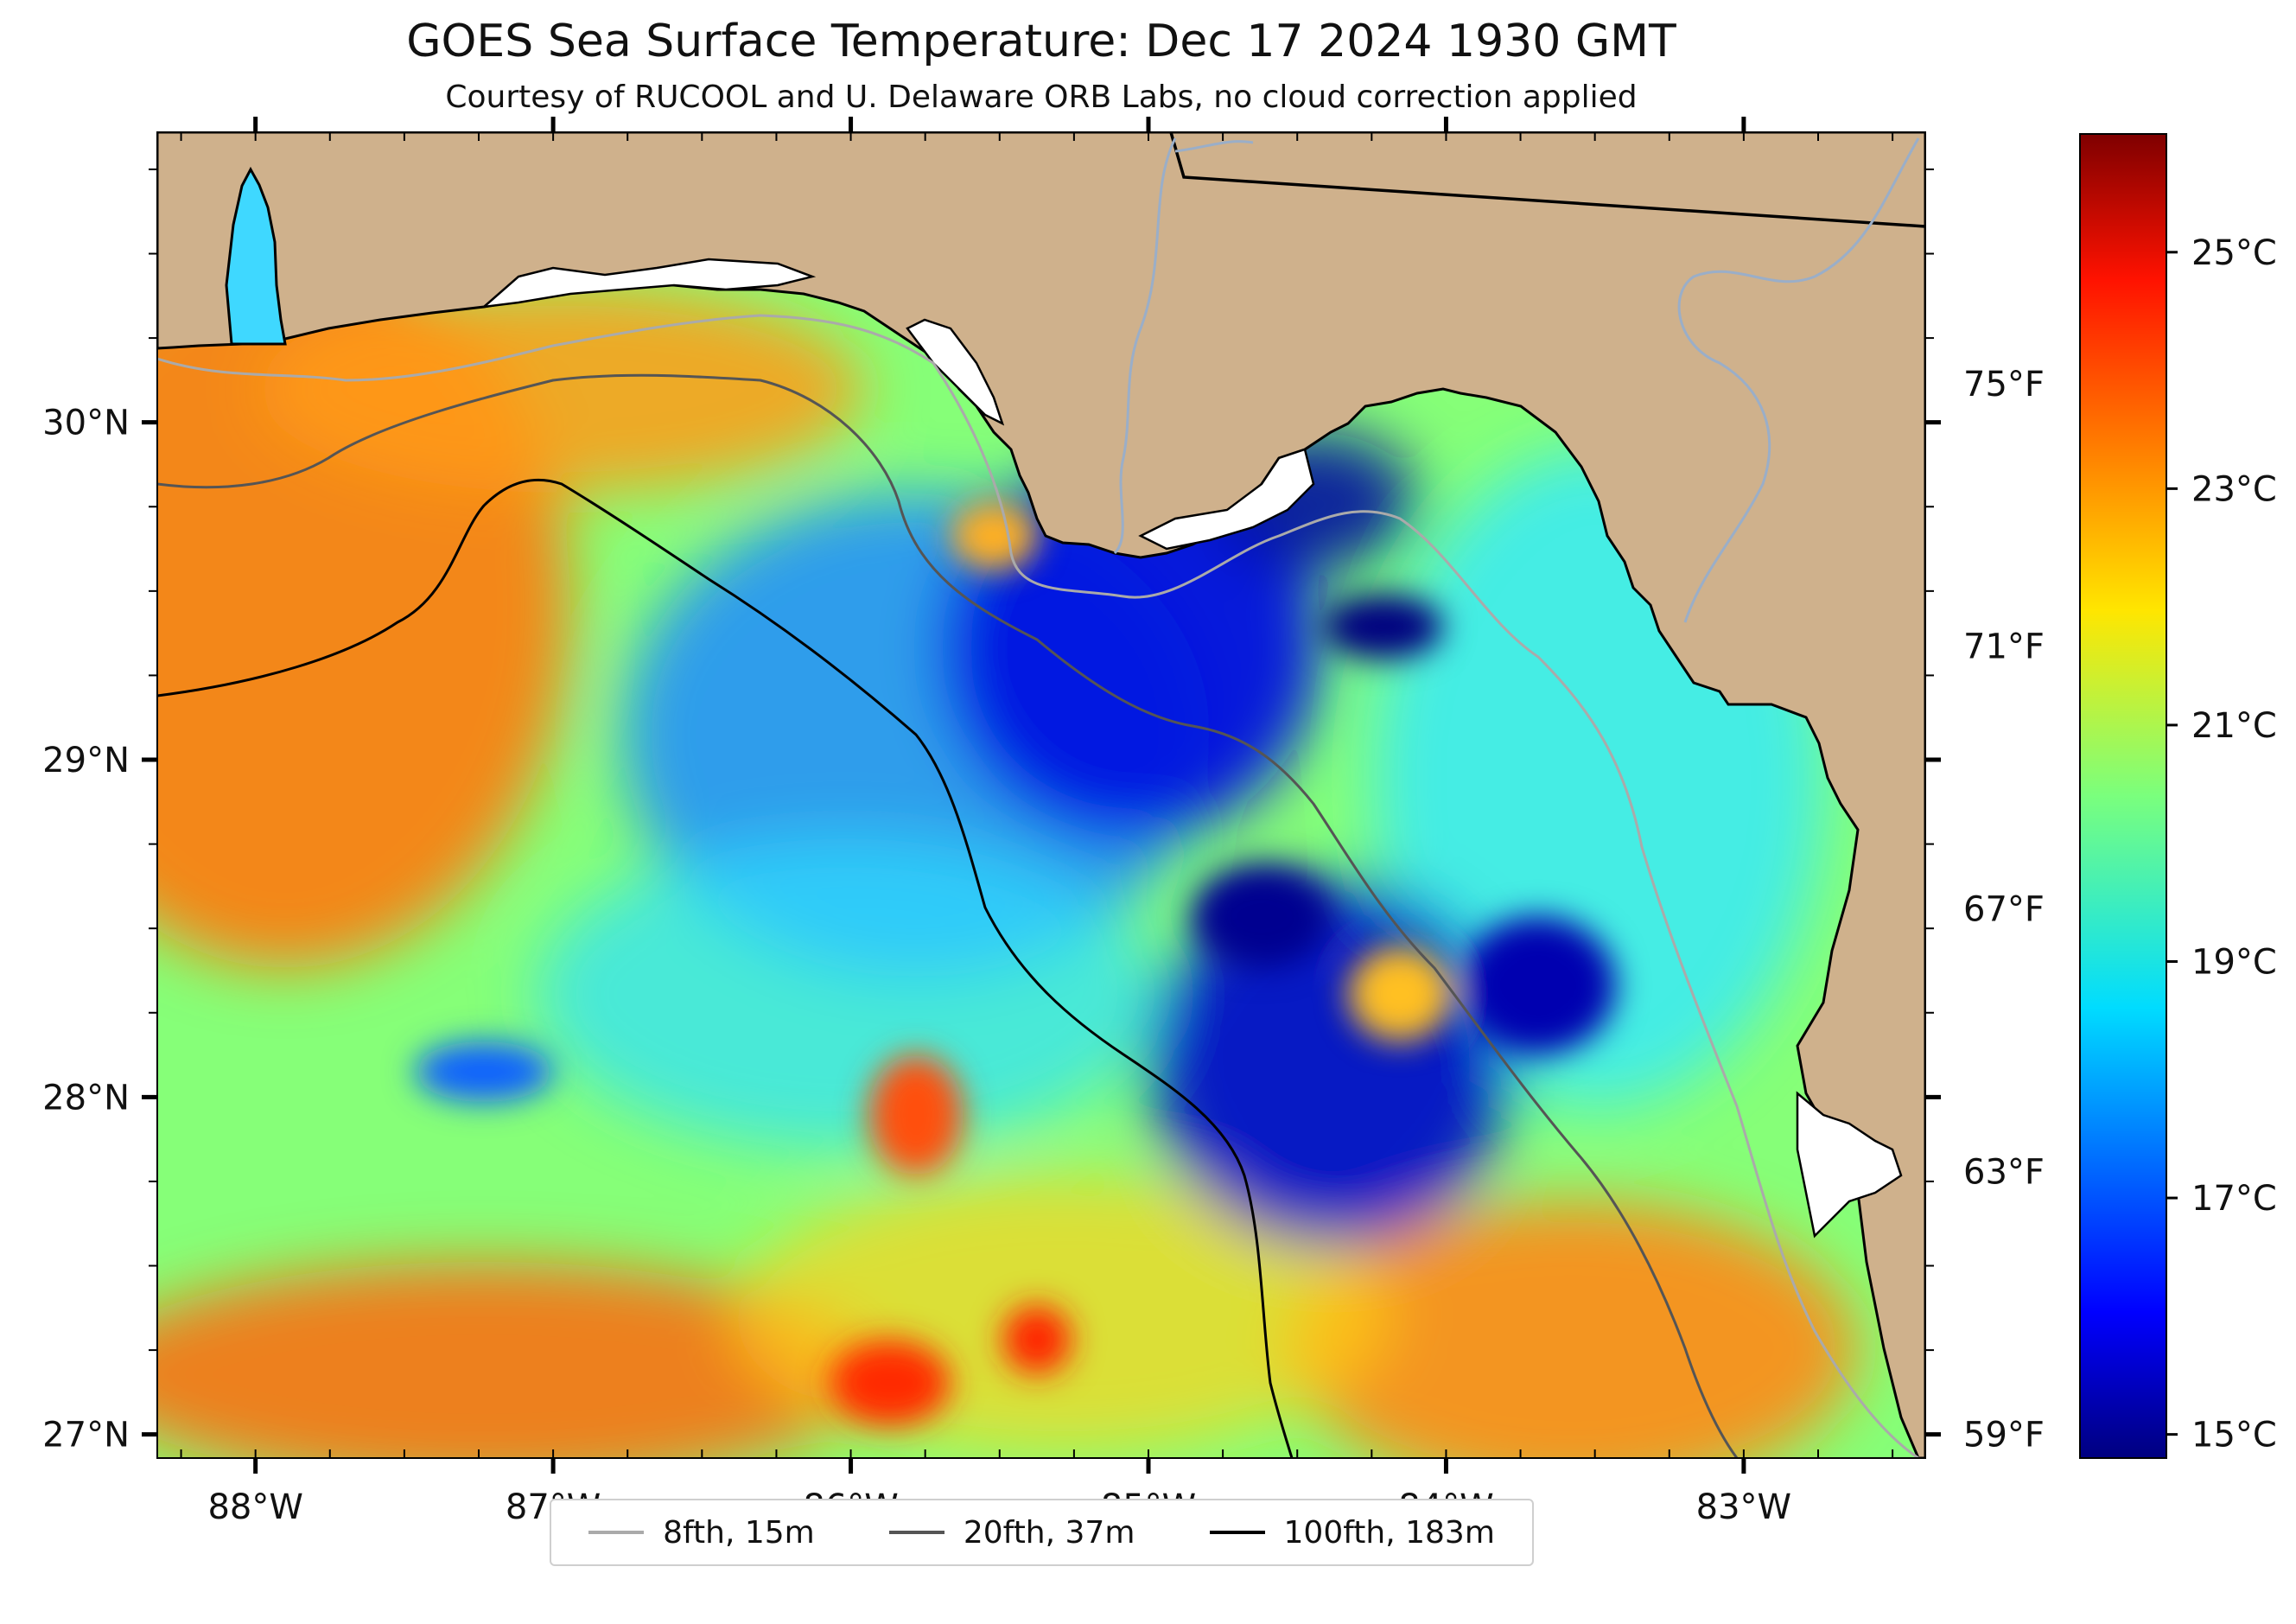 This screenshot has height=1624, width=2296. I want to click on cold-water-apalachee, so click(1132, 648).